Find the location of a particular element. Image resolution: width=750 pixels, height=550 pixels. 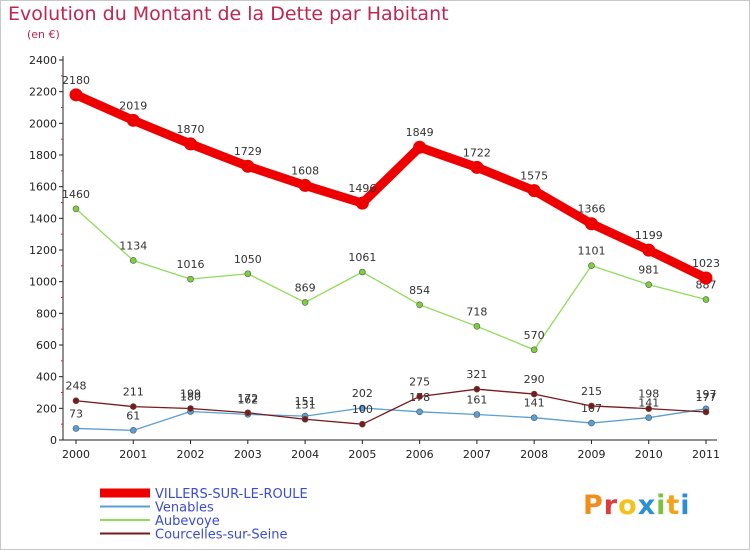

data-label-1: 151 is located at coordinates (305, 401).